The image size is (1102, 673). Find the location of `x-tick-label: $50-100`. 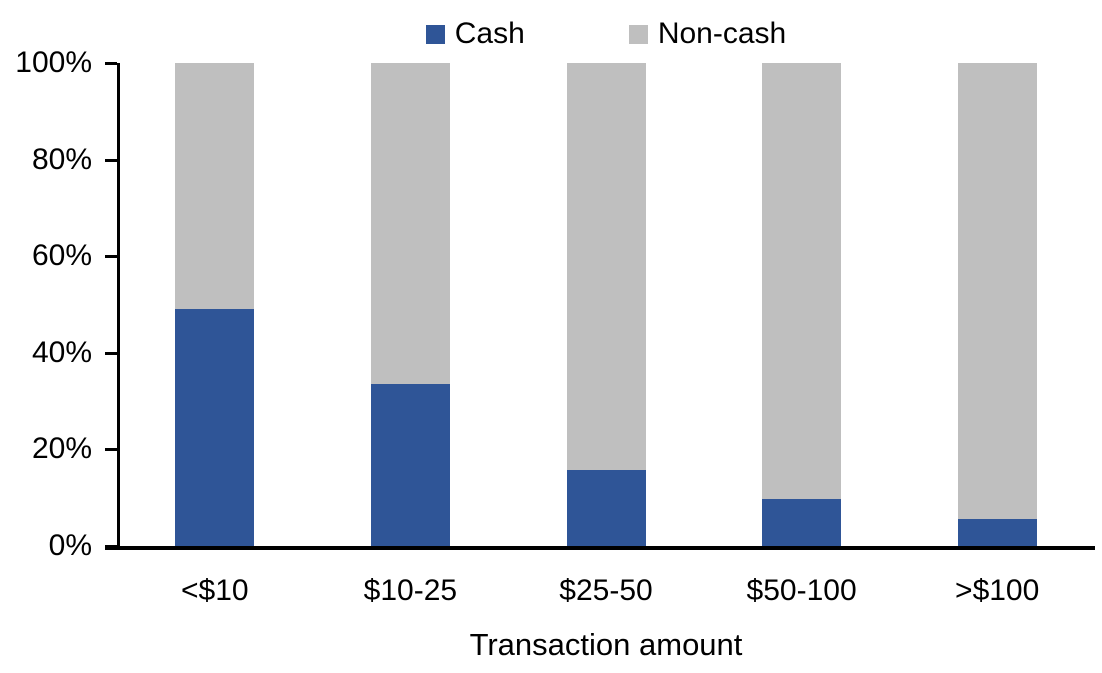

x-tick-label: $50-100 is located at coordinates (801, 590).